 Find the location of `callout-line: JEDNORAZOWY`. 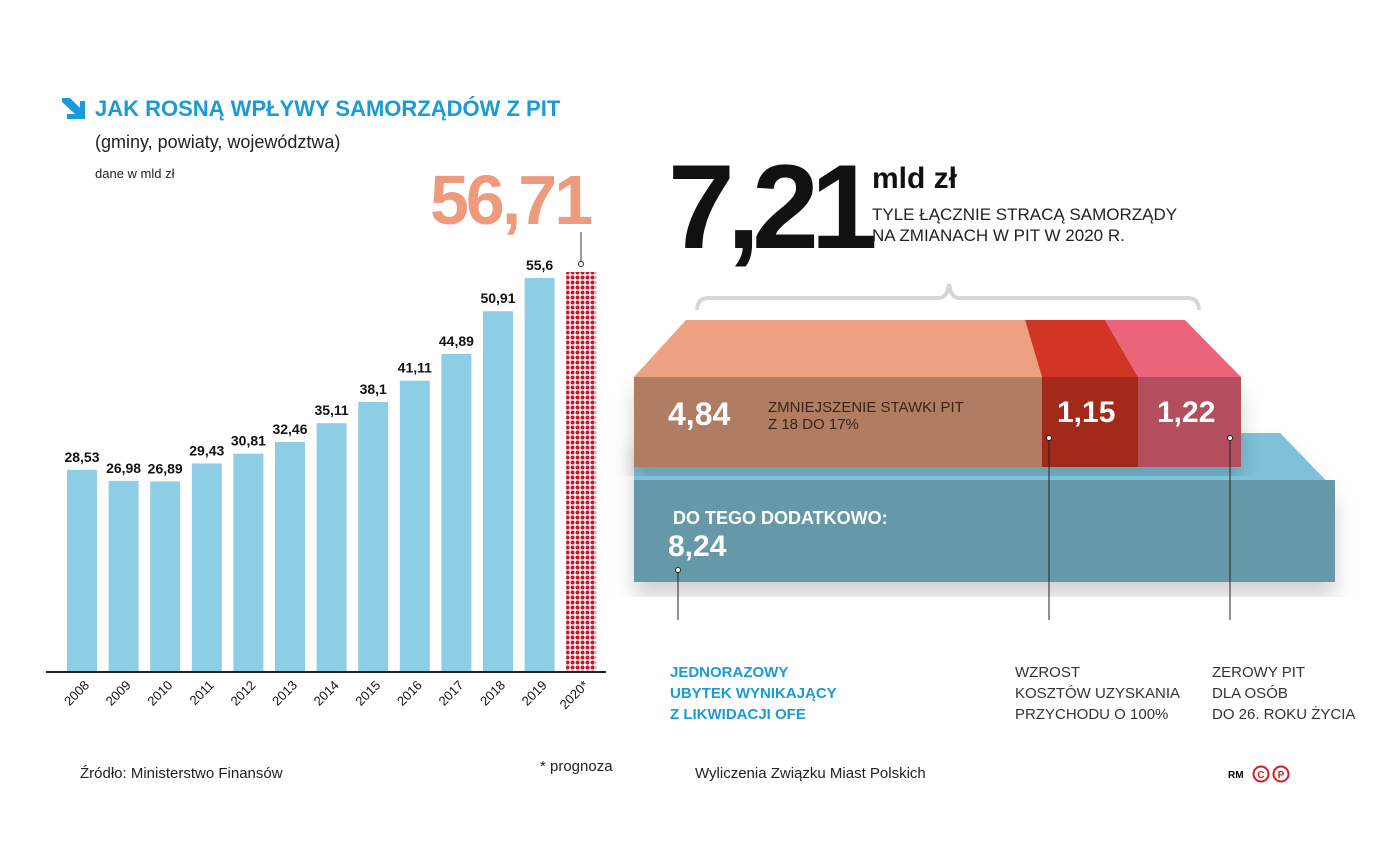

callout-line: JEDNORAZOWY is located at coordinates (729, 672).